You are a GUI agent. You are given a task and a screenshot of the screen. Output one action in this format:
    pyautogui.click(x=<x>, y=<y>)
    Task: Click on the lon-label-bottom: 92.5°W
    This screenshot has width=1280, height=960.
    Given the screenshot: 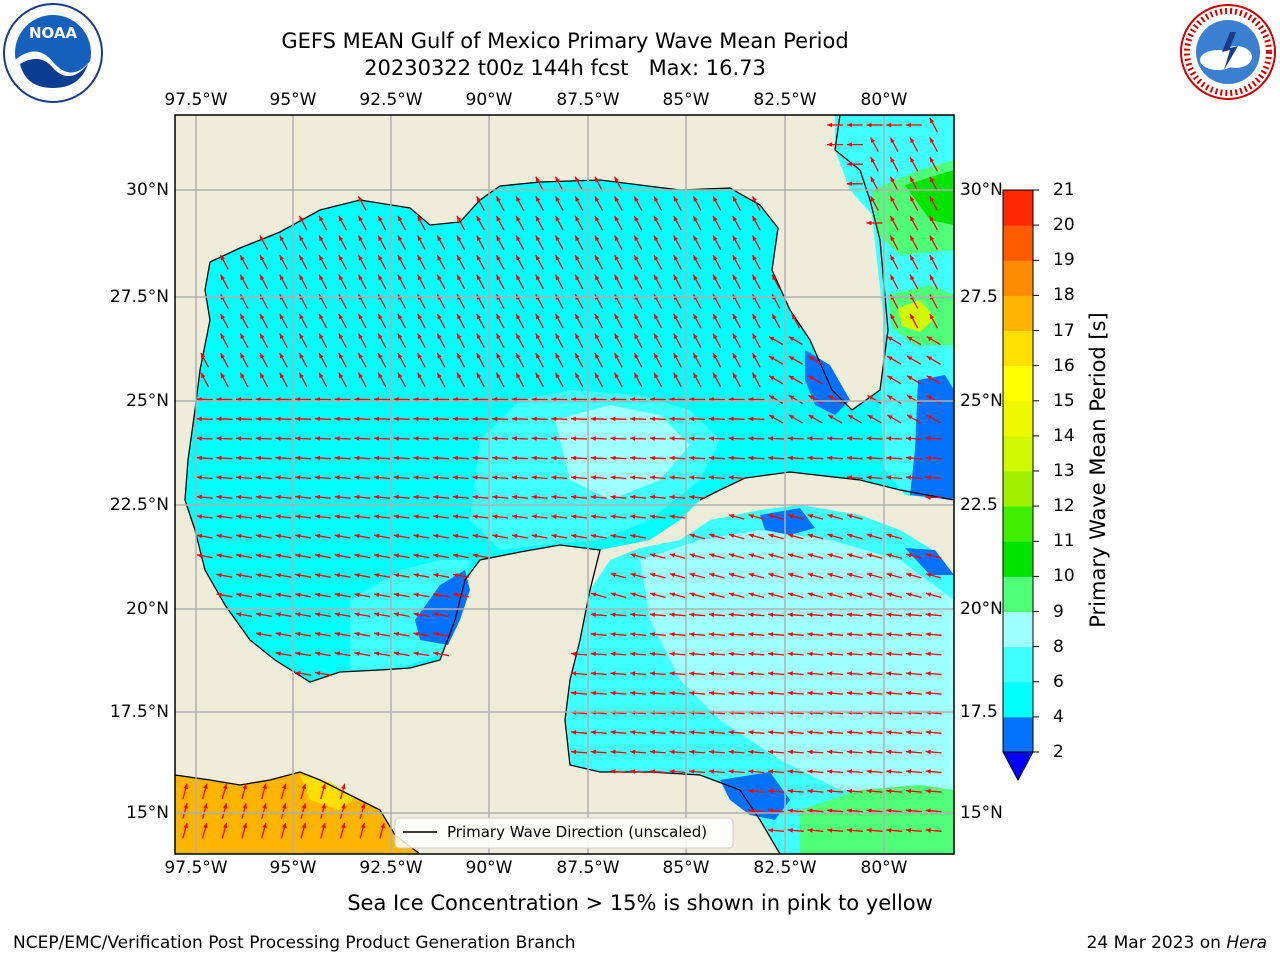 What is the action you would take?
    pyautogui.click(x=391, y=868)
    